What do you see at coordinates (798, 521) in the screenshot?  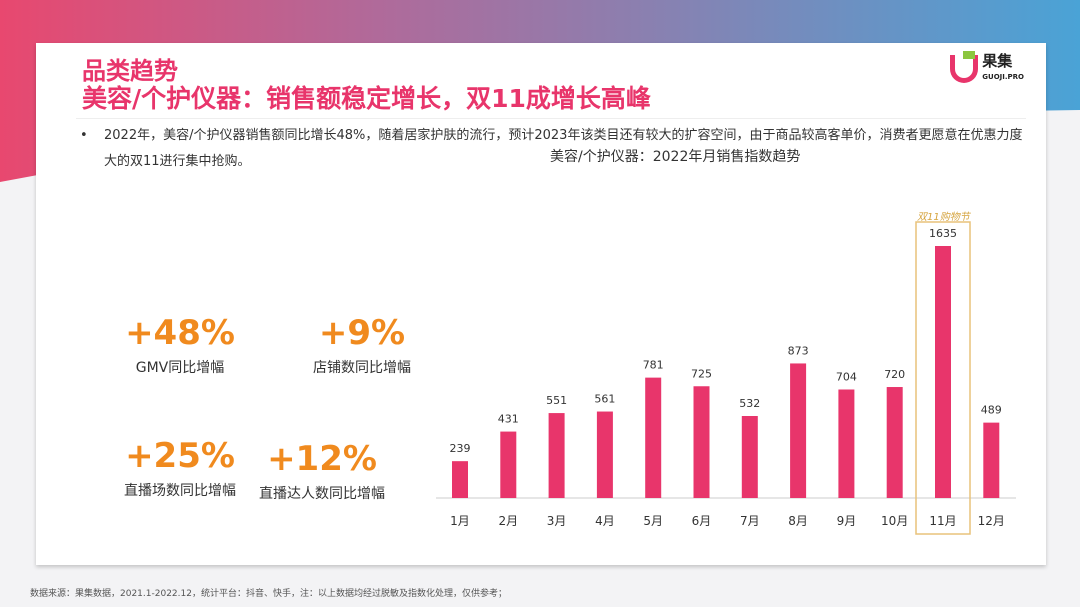 I see `x-tick-label: 8月` at bounding box center [798, 521].